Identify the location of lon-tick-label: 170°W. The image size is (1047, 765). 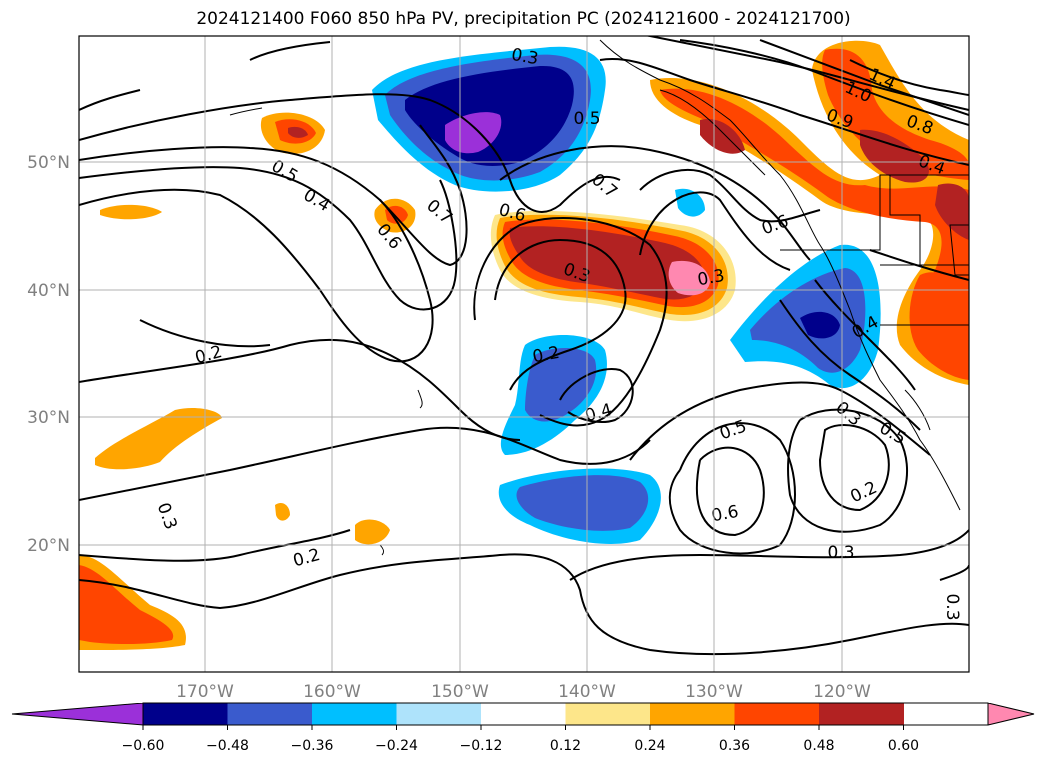
(205, 692).